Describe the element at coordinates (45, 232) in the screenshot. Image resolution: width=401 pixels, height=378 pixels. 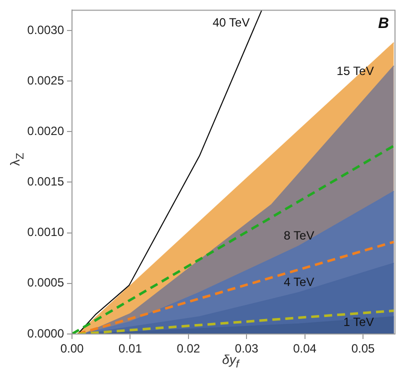
I see `y-tick-label: 0.0010` at that location.